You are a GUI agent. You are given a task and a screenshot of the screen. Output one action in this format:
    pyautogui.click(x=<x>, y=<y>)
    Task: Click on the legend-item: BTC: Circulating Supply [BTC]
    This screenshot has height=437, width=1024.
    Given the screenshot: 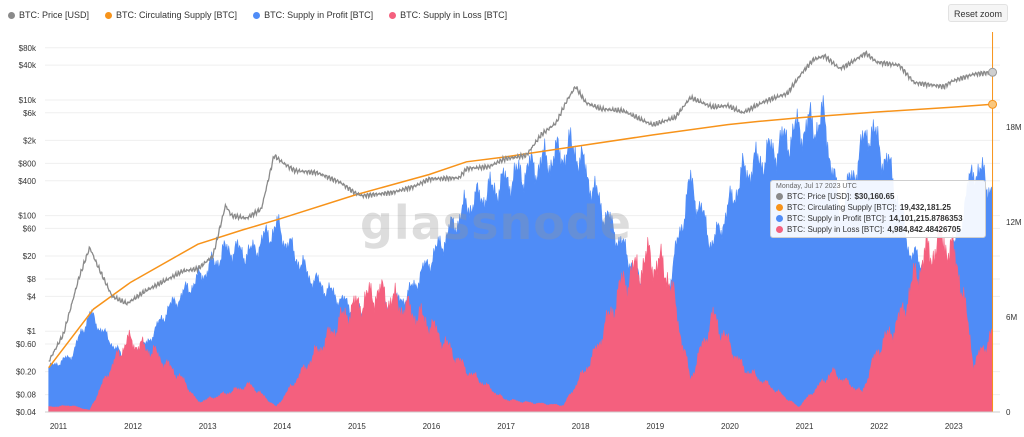 What is the action you would take?
    pyautogui.click(x=171, y=15)
    